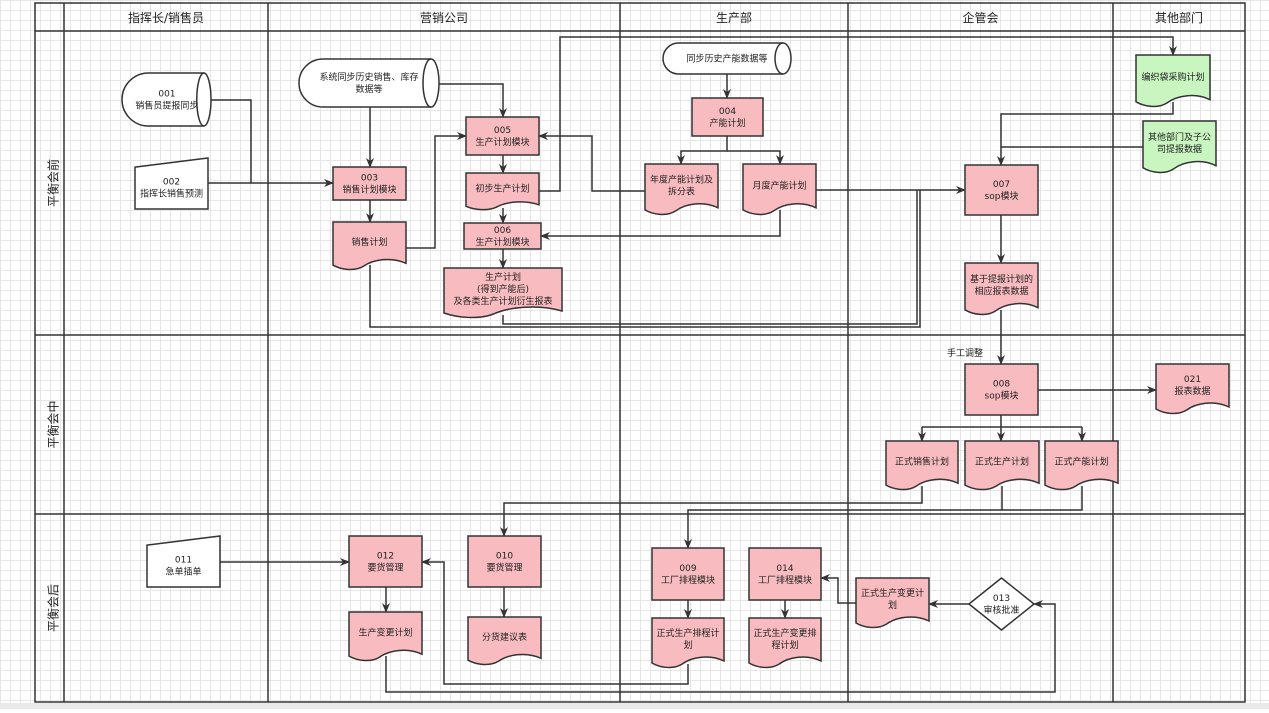 This screenshot has height=713, width=1269. Describe the element at coordinates (727, 117) in the screenshot. I see `node-n004: 004 产能计划` at that location.